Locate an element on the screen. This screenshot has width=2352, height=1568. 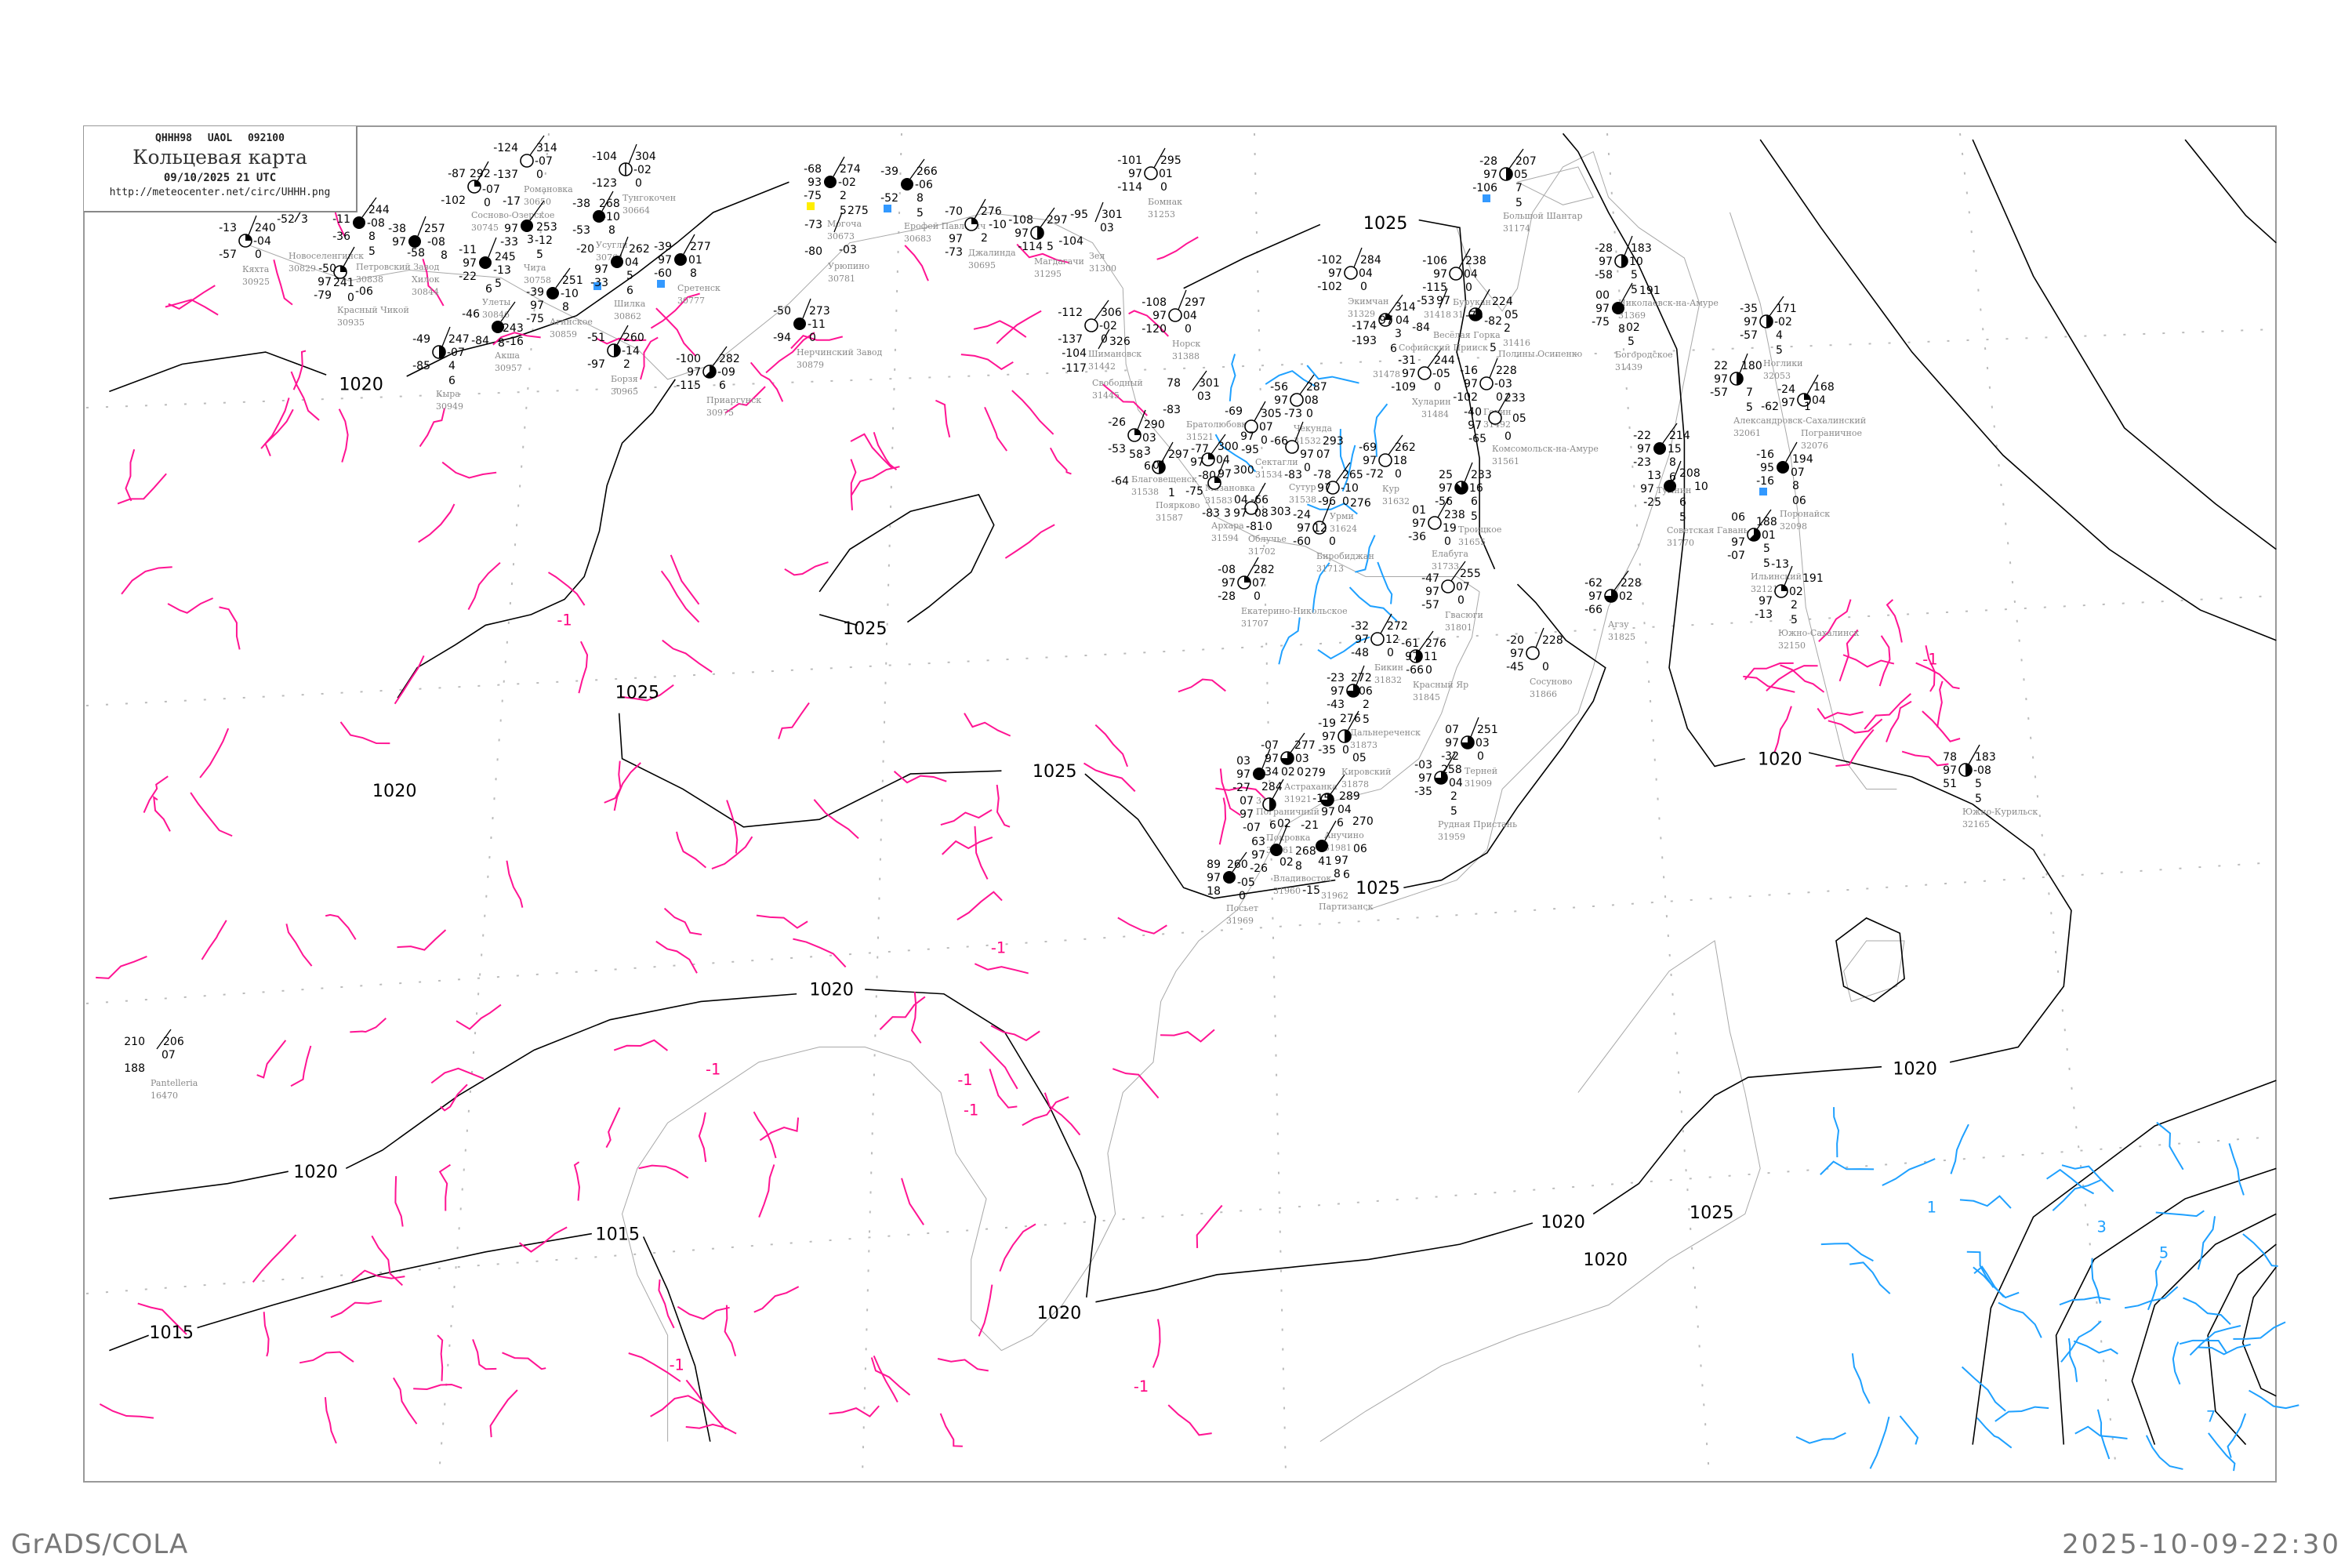
station-temperature: -32 is located at coordinates (1360, 626).